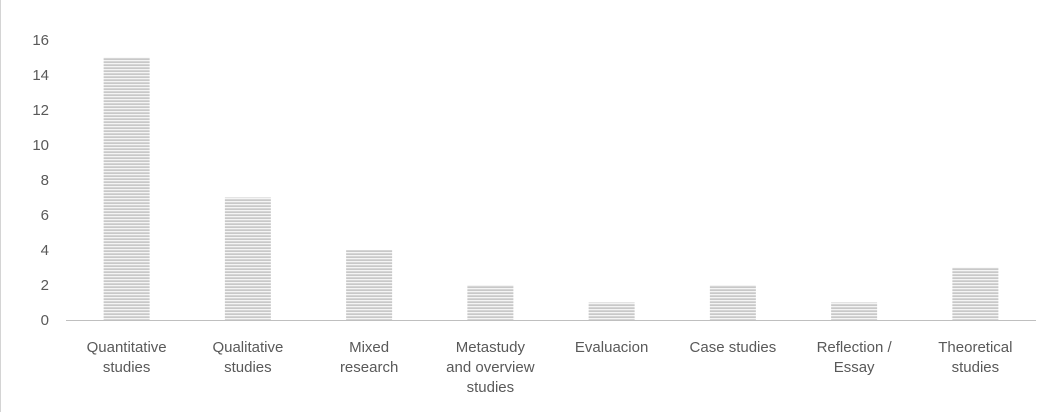 This screenshot has height=412, width=1049. I want to click on y-tick-label-8: 16, so click(40, 40).